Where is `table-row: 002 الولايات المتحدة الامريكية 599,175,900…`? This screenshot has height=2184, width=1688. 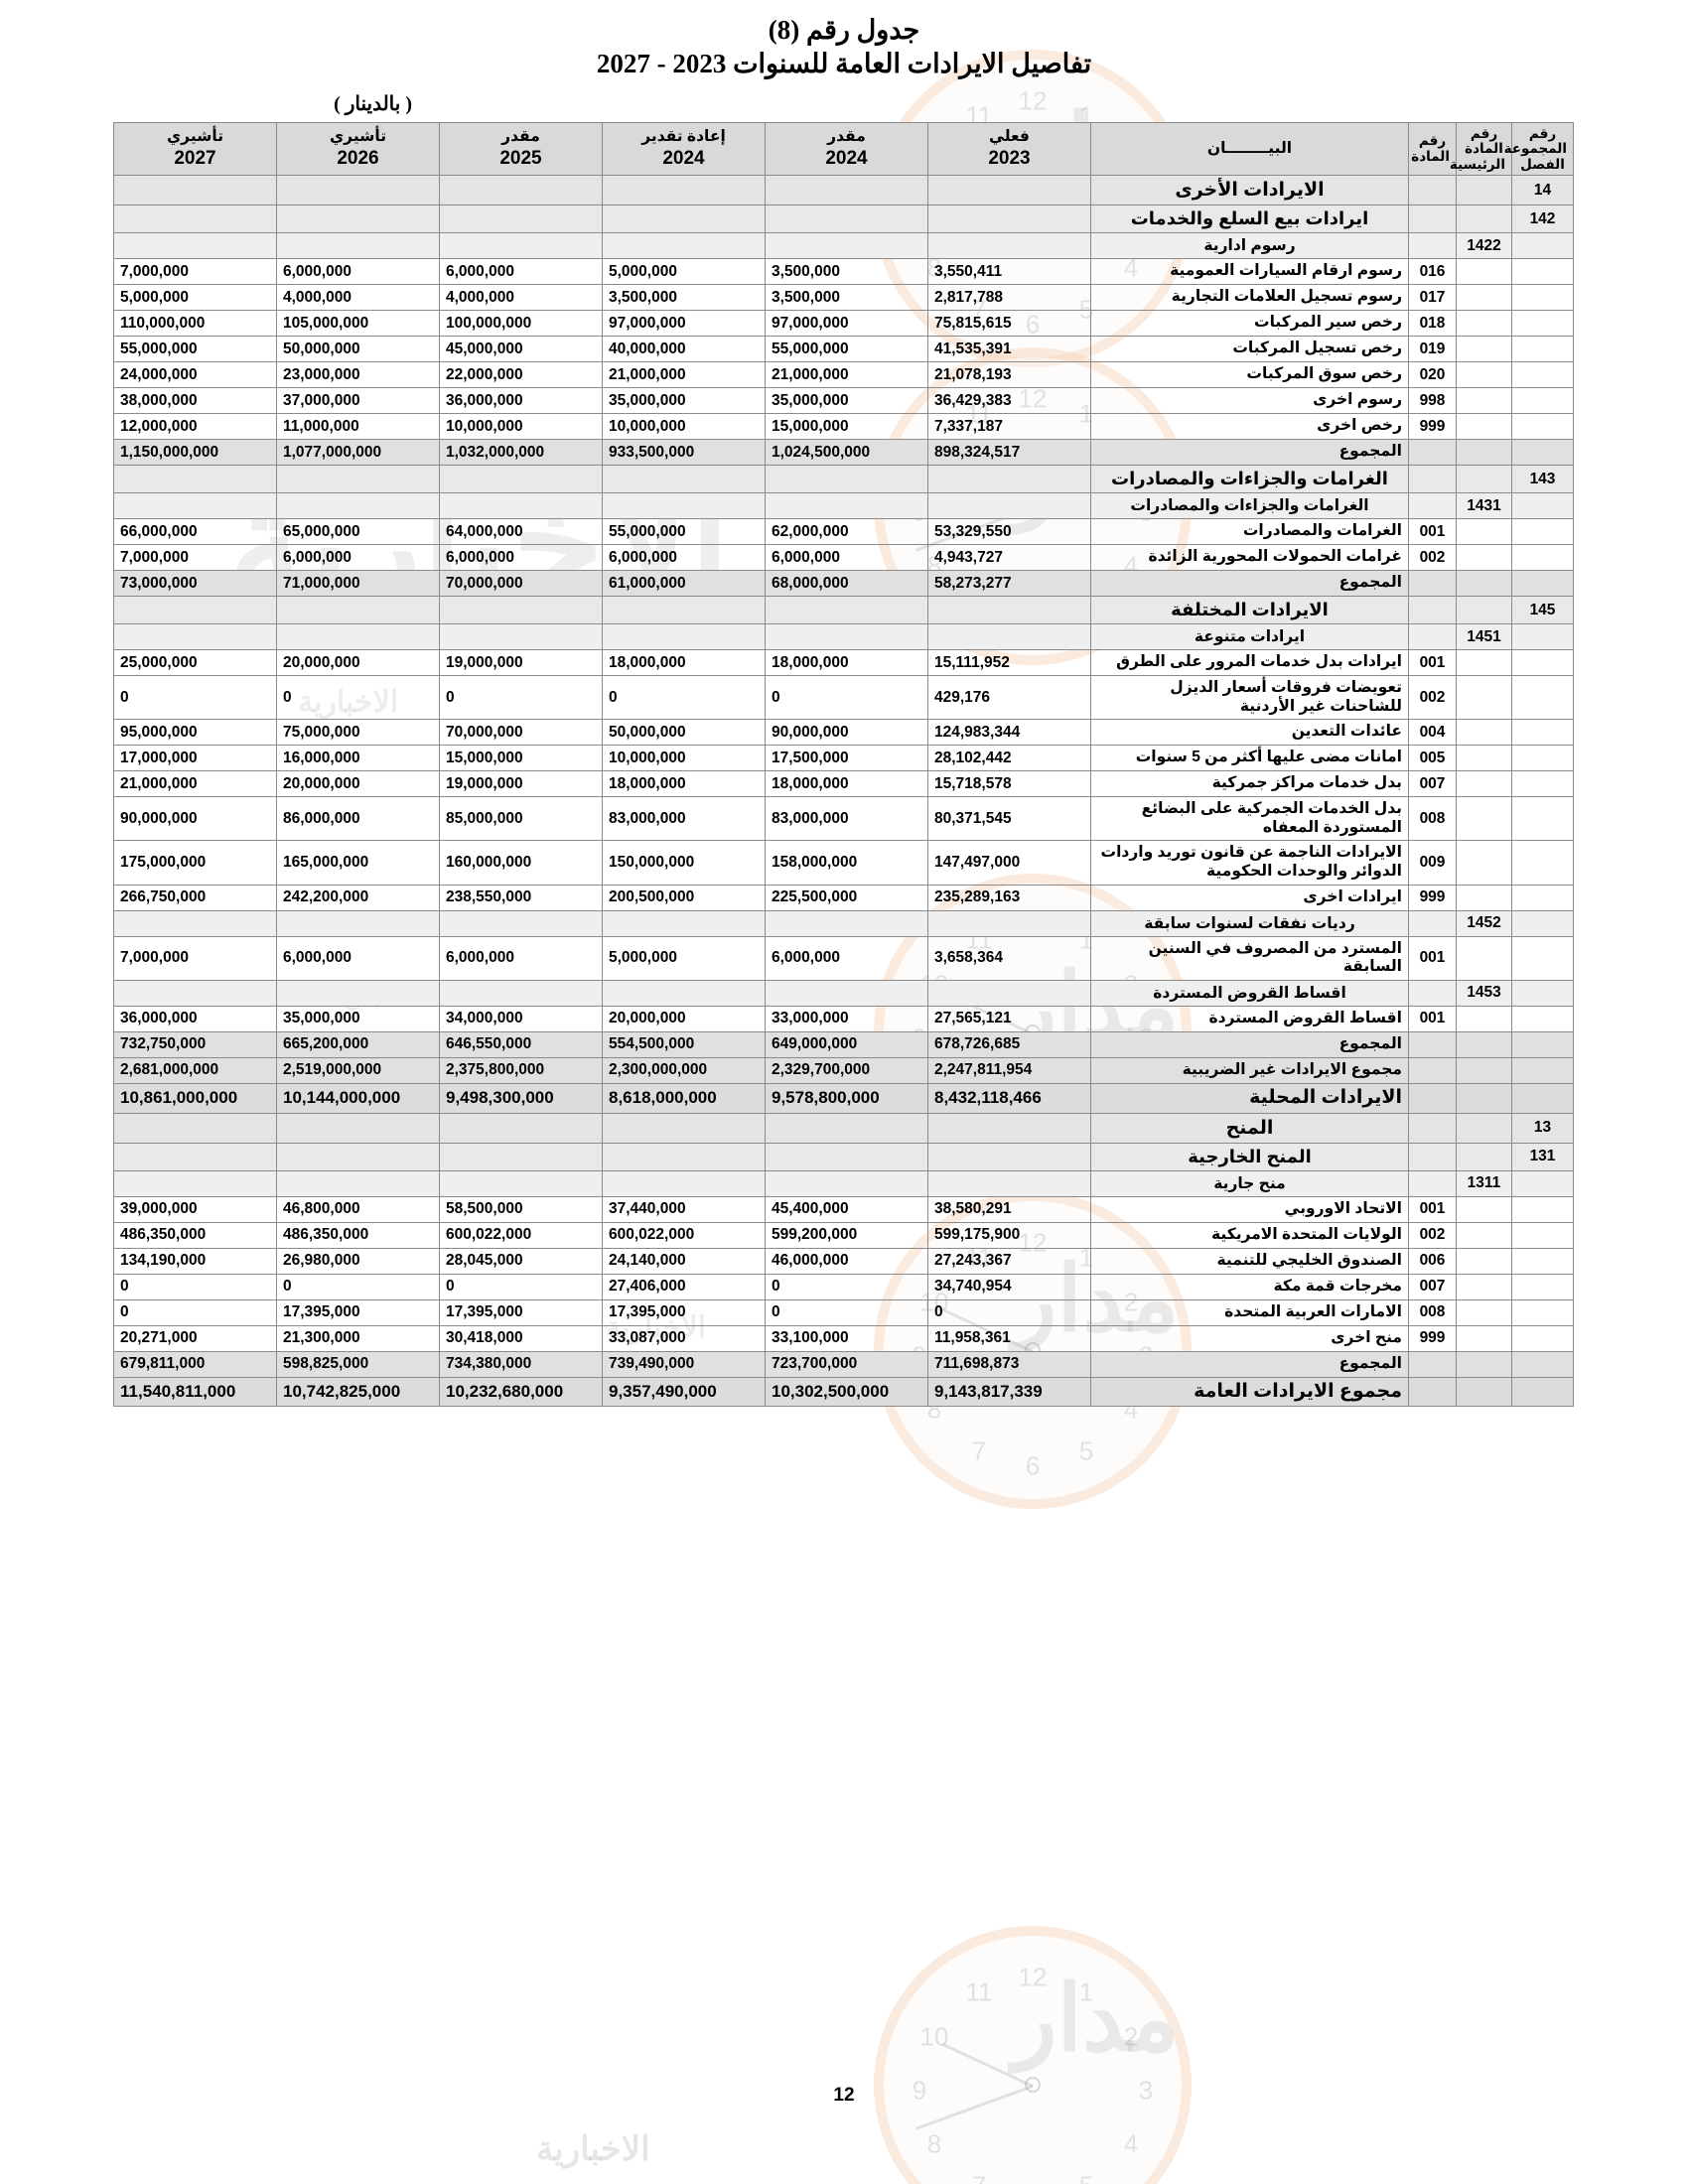
table-row: 002 الولايات المتحدة الامريكية 599,175,900… is located at coordinates (843, 1235).